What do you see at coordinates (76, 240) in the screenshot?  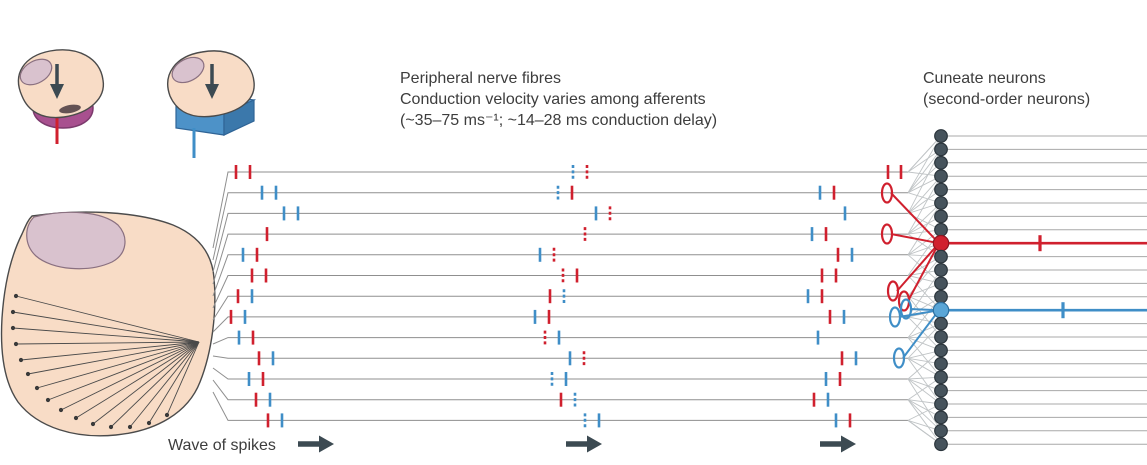 I see `fingertip-nail` at bounding box center [76, 240].